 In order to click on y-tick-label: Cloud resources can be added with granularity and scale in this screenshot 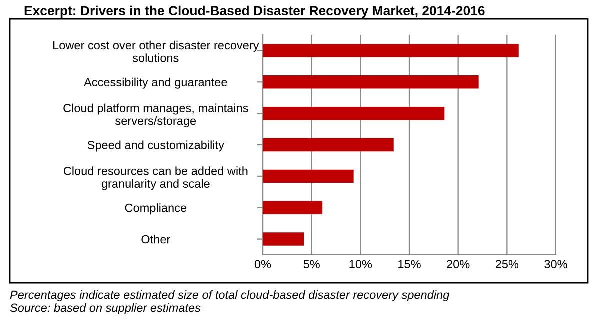, I will do `click(156, 178)`.